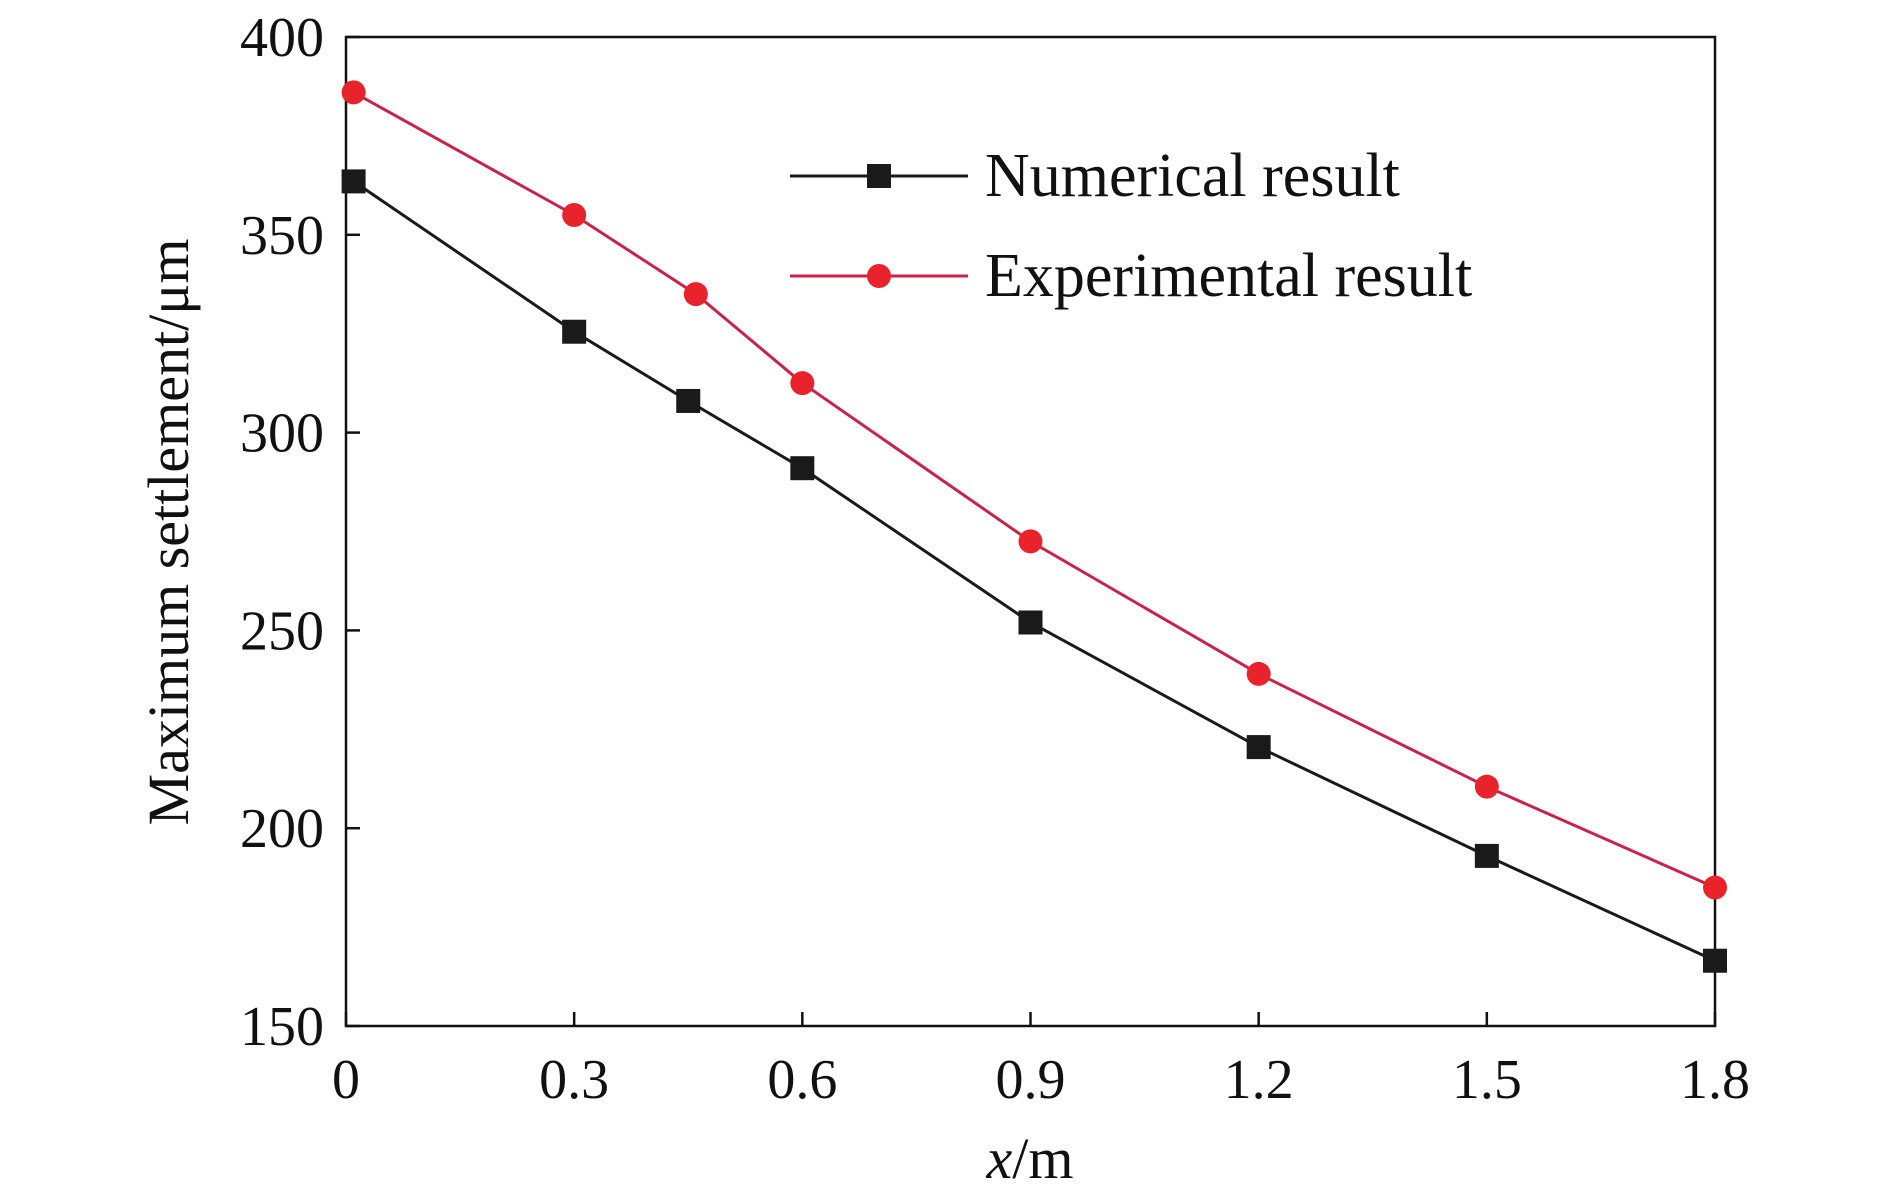 This screenshot has height=1199, width=1898. I want to click on y-axis-title: Maximum settlement/μm, so click(168, 532).